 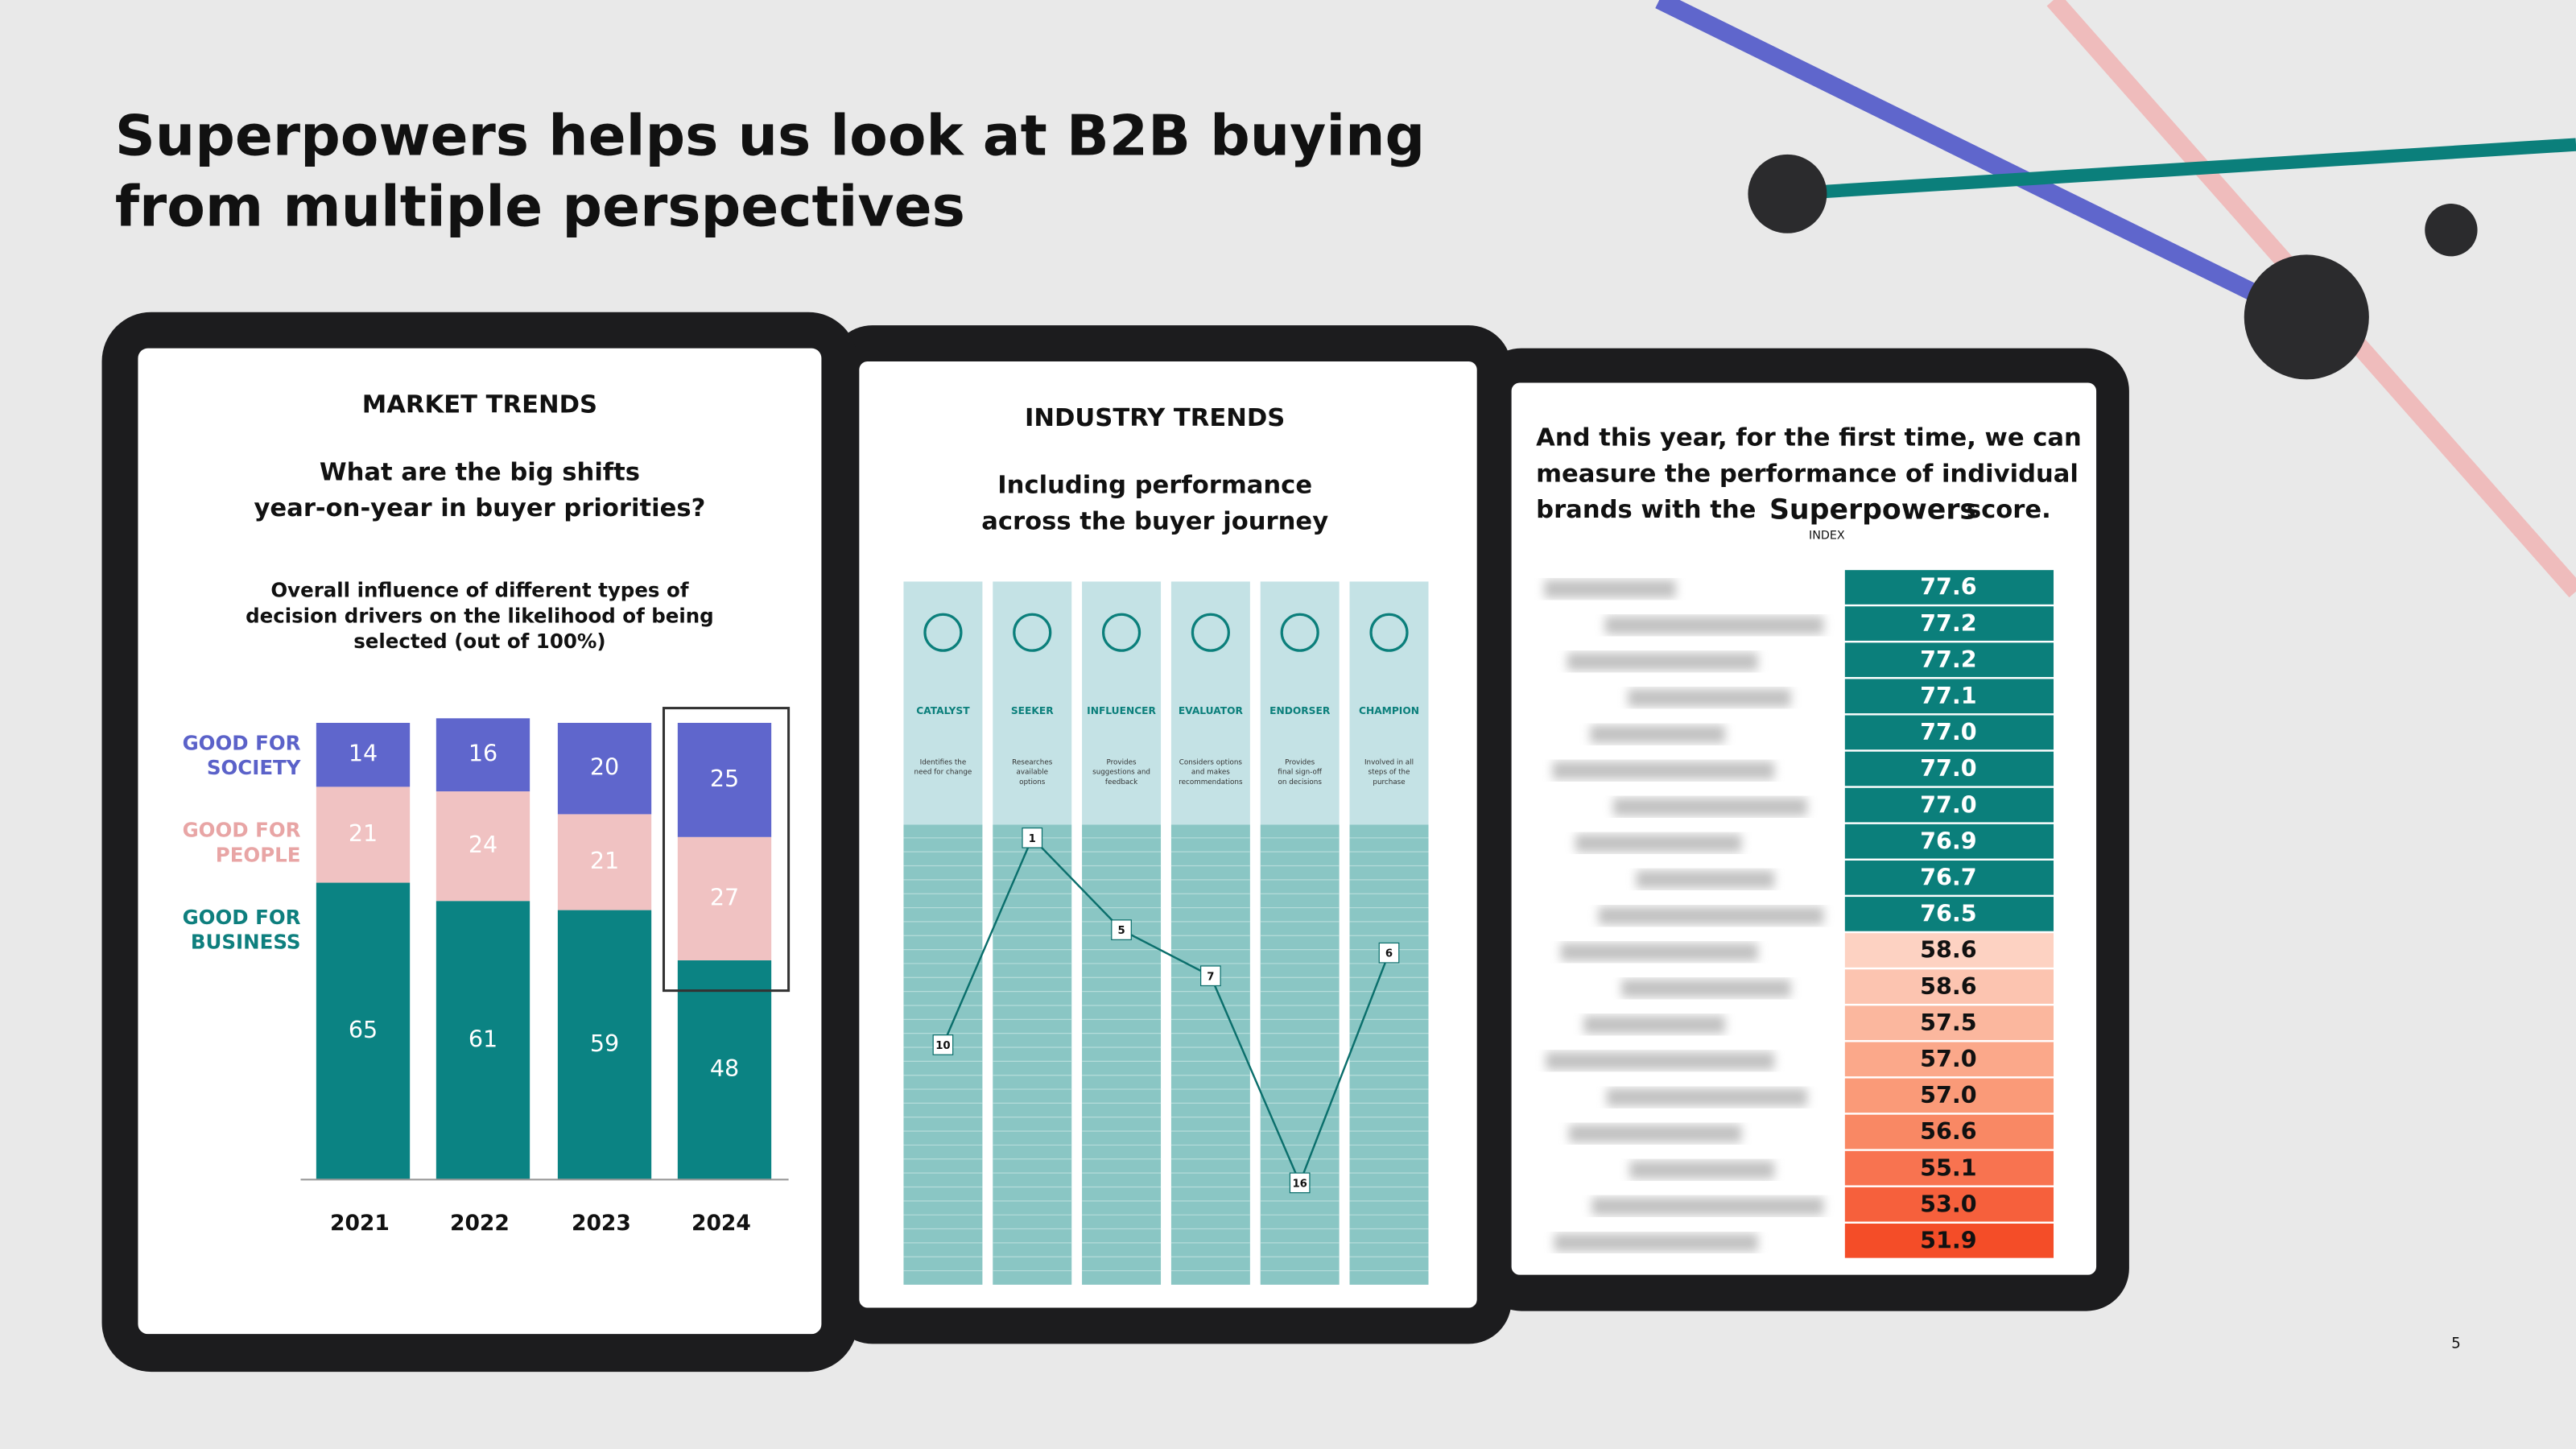 What do you see at coordinates (242, 742) in the screenshot?
I see `legend-label: GOOD FOR` at bounding box center [242, 742].